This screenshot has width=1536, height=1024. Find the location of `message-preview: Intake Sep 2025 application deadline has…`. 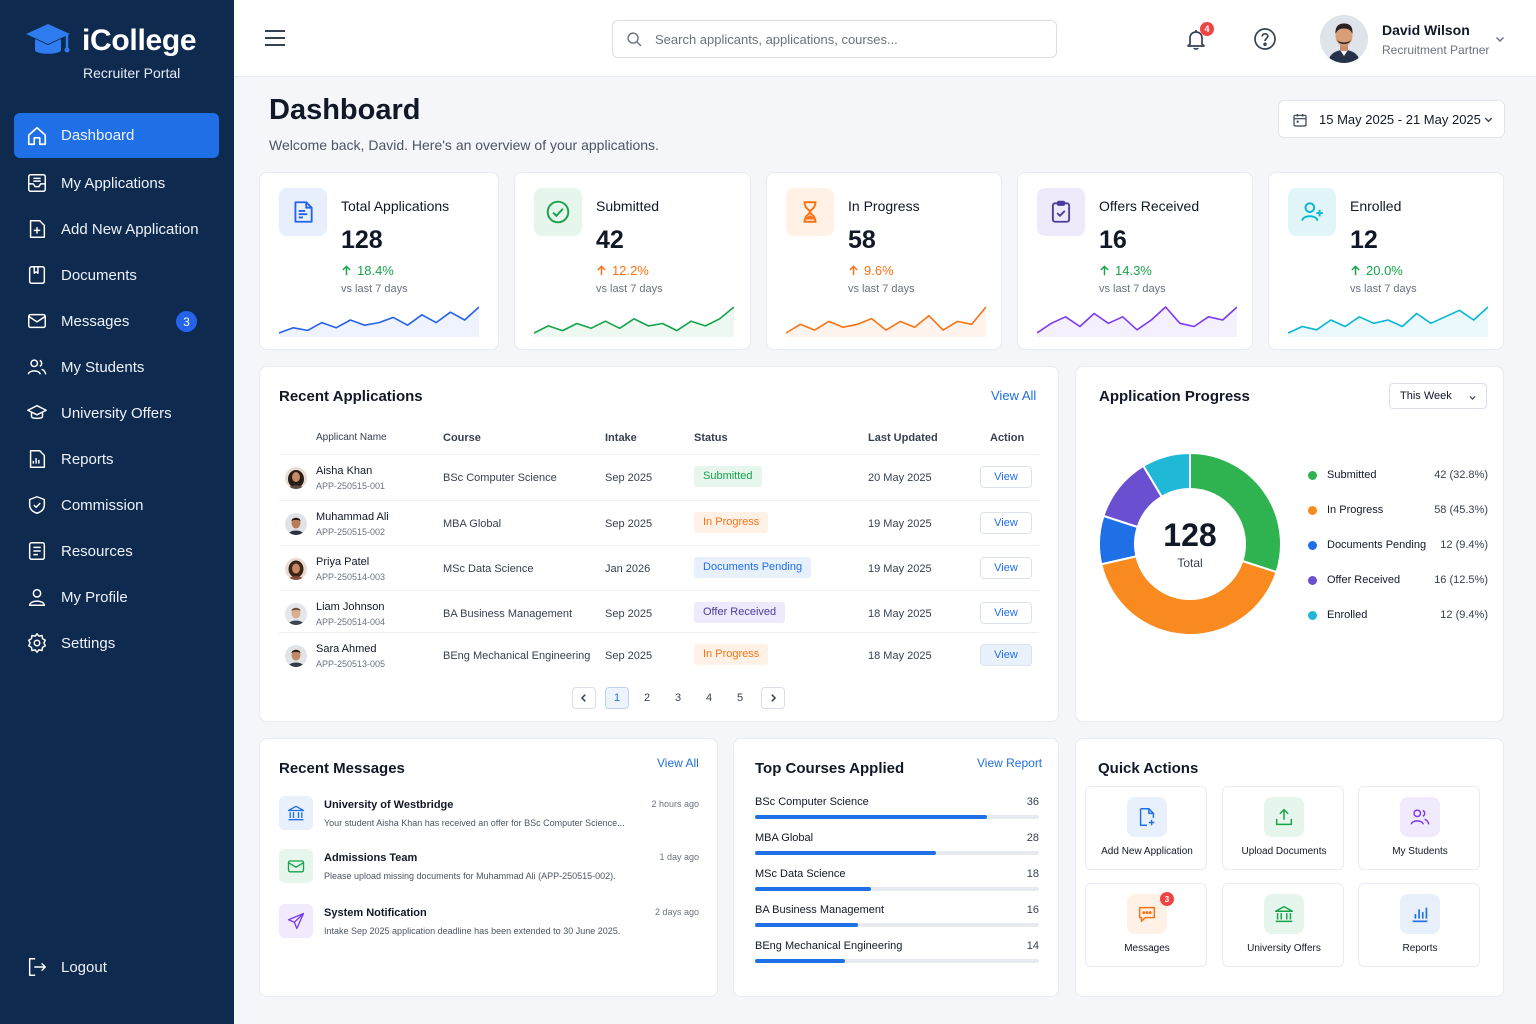

message-preview: Intake Sep 2025 application deadline has… is located at coordinates (472, 931).